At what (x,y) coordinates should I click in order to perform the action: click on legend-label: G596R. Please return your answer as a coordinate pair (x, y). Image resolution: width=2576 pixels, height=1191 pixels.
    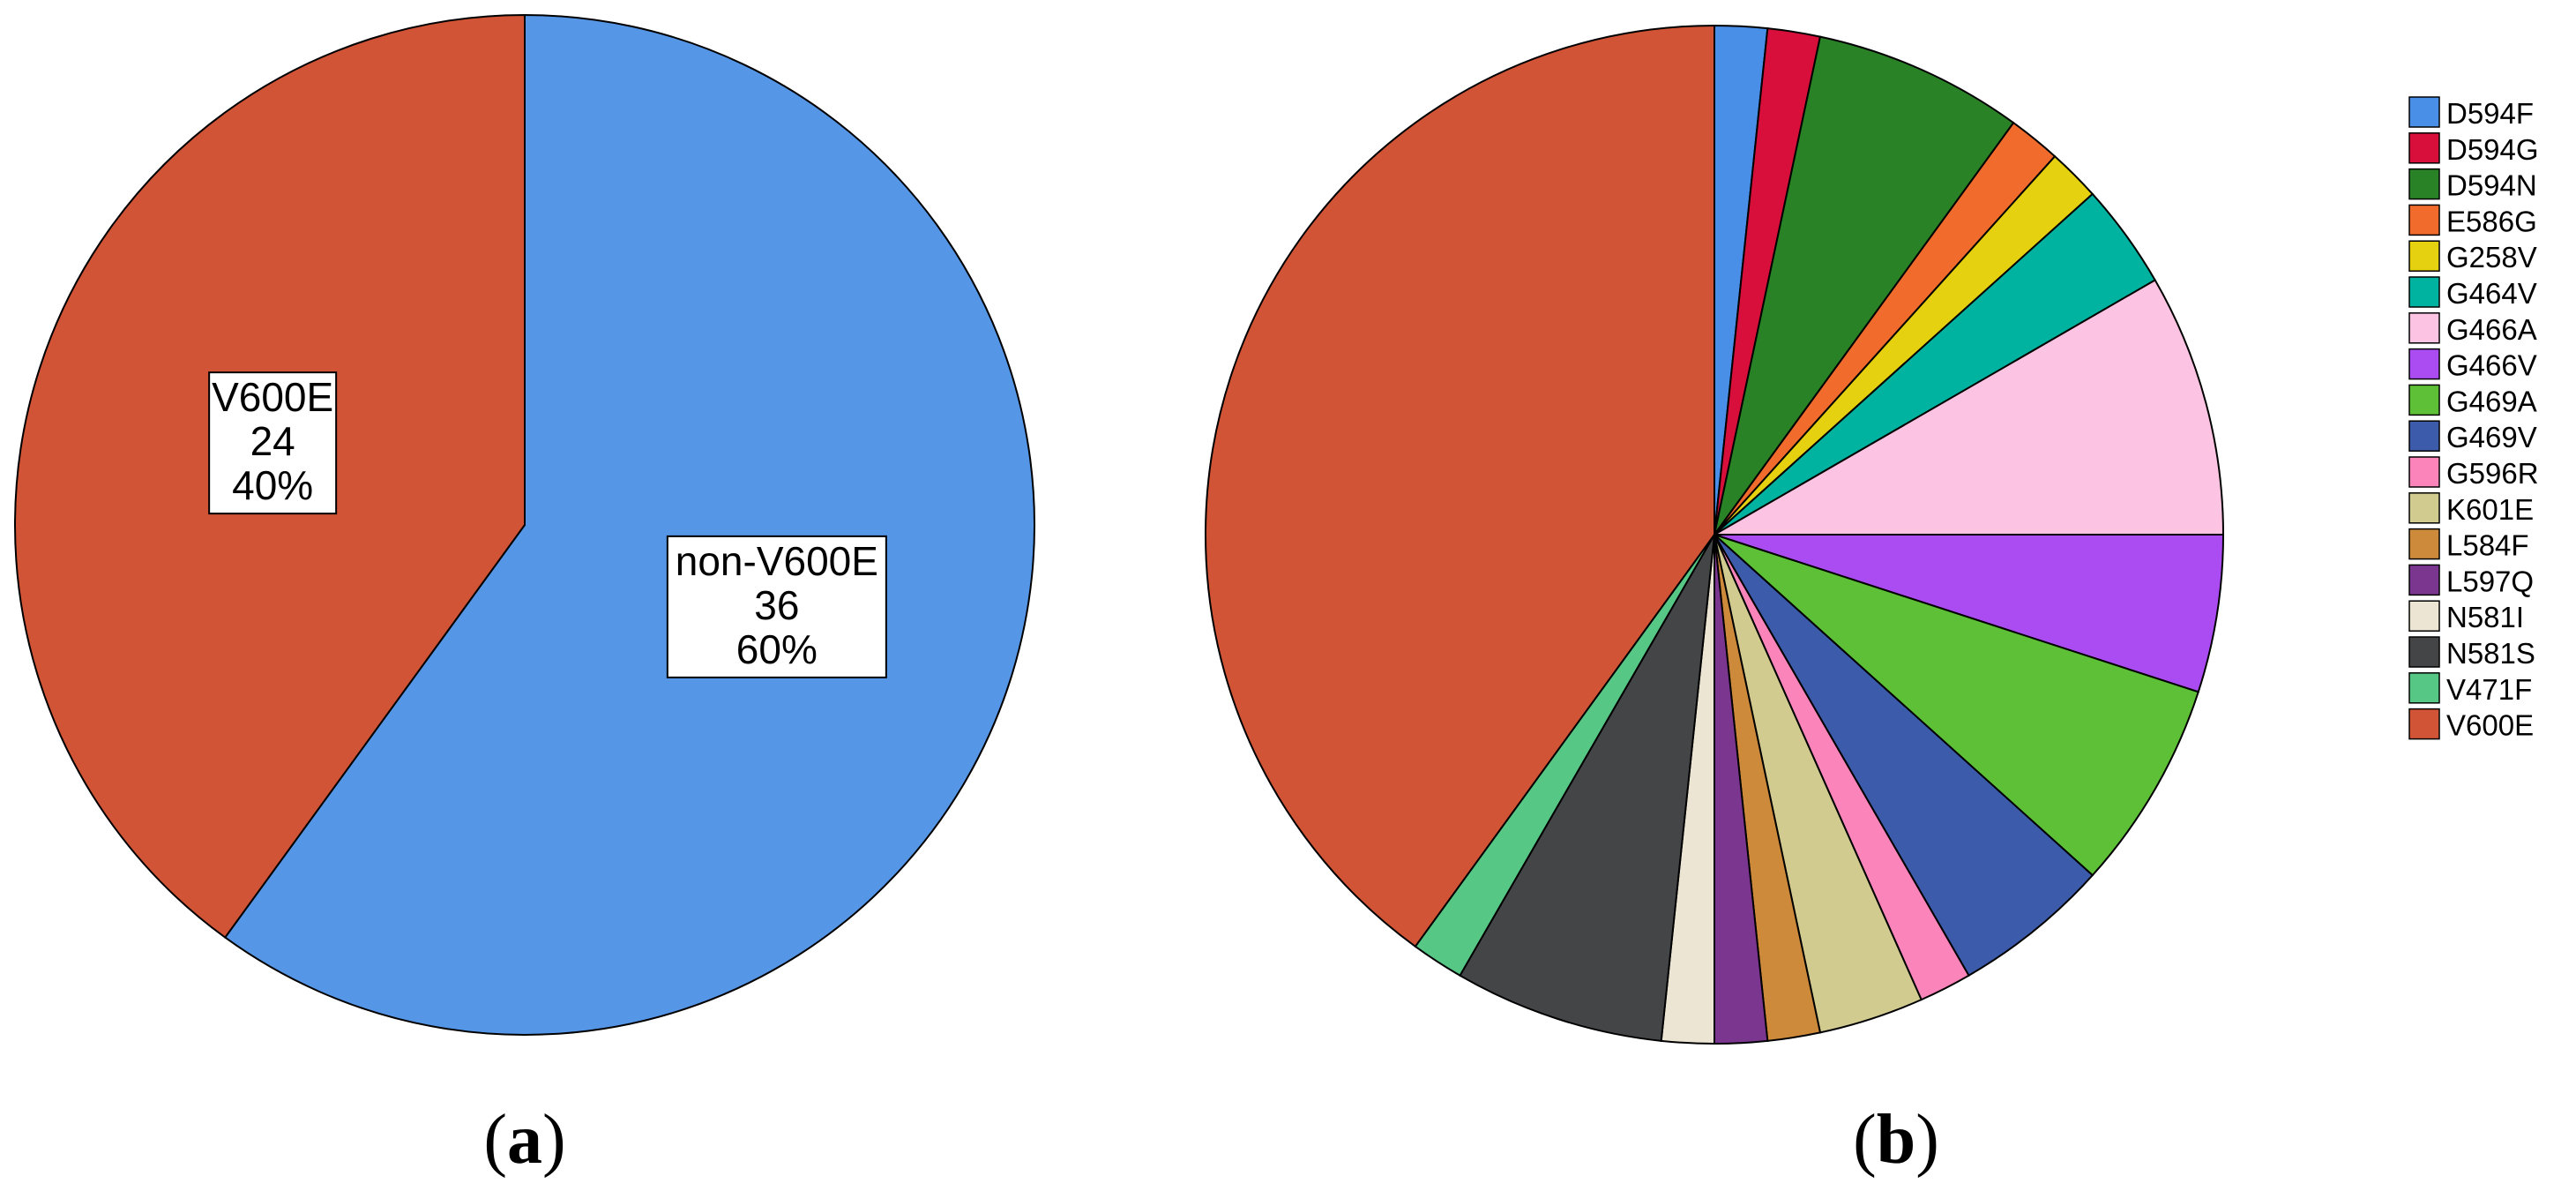
    Looking at the image, I should click on (2492, 473).